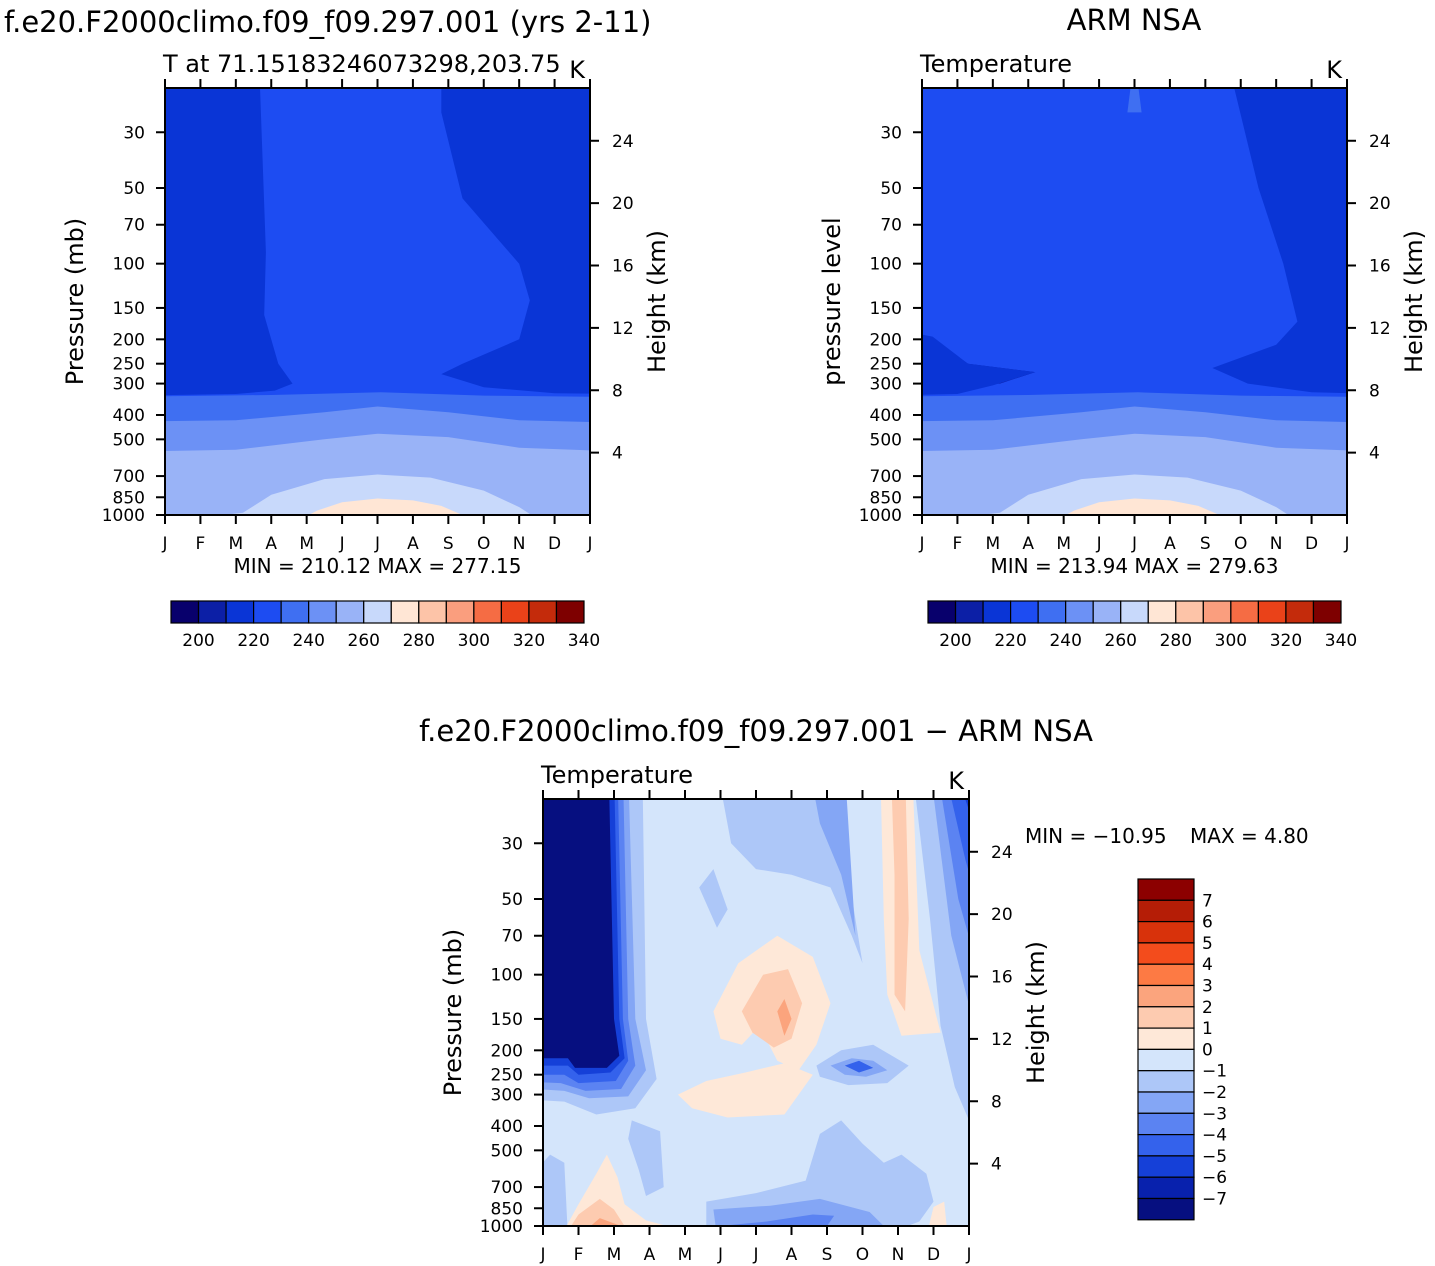 Image resolution: width=1435 pixels, height=1266 pixels. What do you see at coordinates (623, 267) in the screenshot?
I see `panel0-height-tick-label: 16` at bounding box center [623, 267].